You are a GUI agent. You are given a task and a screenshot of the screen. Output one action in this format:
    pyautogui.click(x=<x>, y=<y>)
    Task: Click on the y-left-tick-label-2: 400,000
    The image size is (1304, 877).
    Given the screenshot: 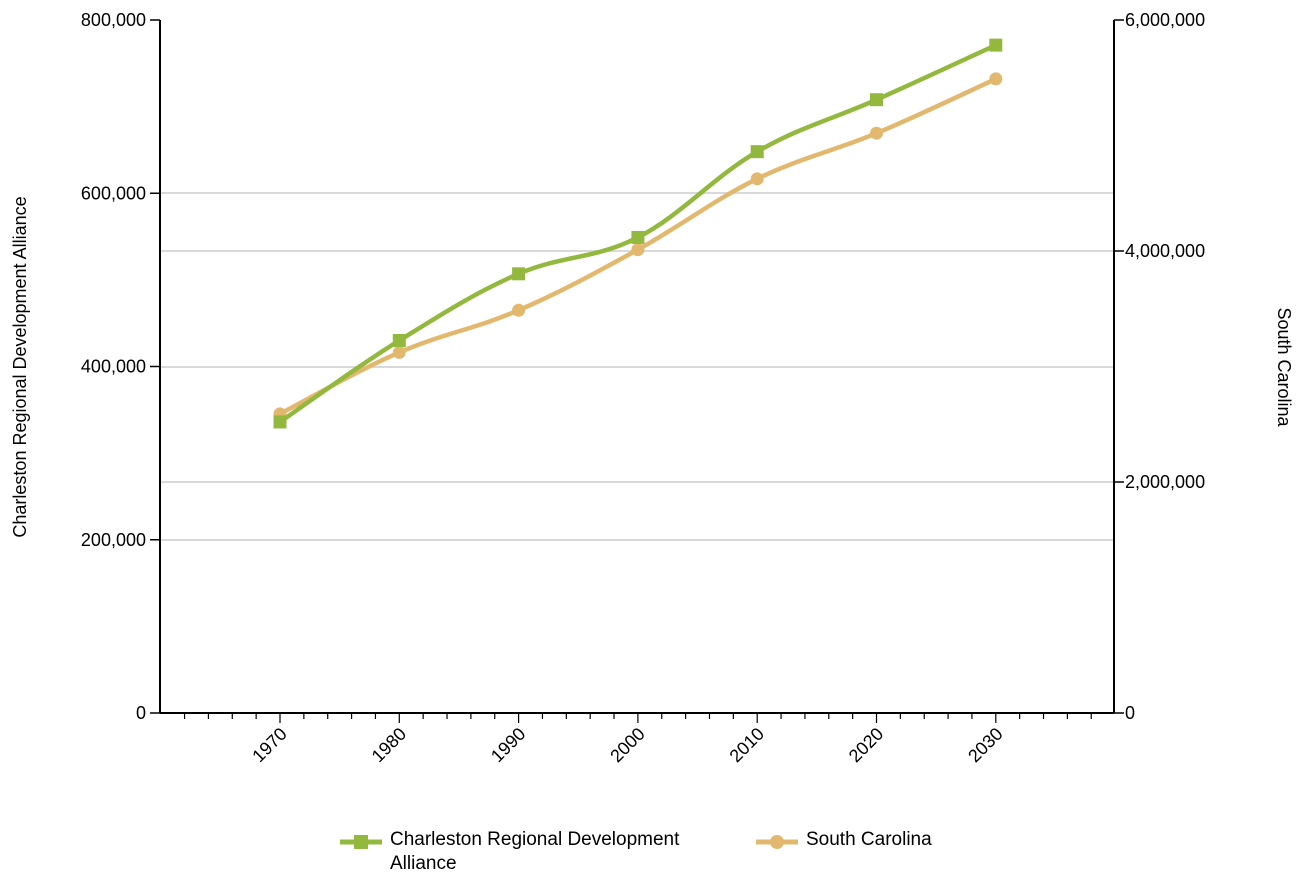 What is the action you would take?
    pyautogui.click(x=113, y=367)
    